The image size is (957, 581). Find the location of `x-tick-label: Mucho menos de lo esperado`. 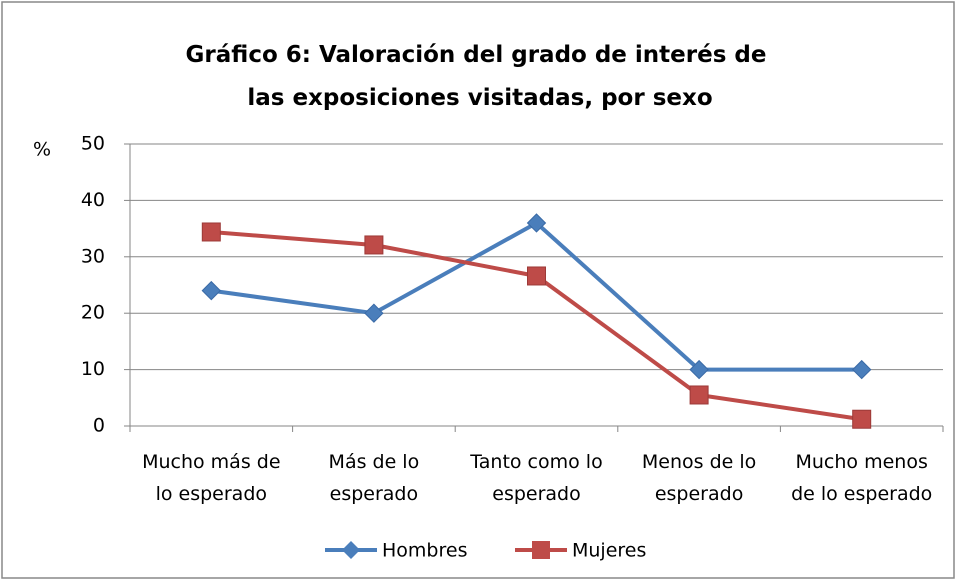

x-tick-label: Mucho menos de lo esperado is located at coordinates (862, 478).